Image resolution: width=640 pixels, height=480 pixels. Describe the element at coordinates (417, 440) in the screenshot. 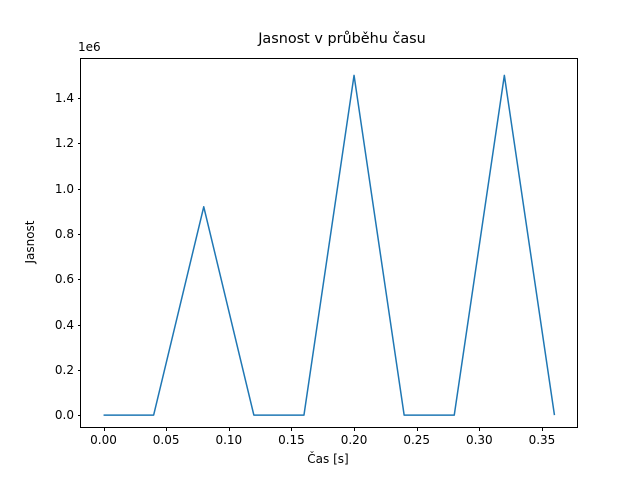

I see `x-axis-tick-label: 0.25` at that location.